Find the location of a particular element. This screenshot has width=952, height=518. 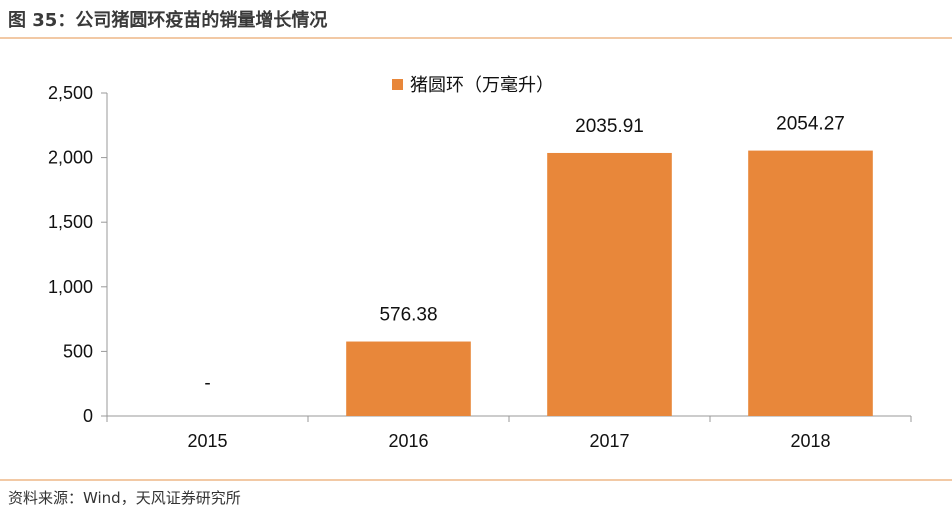

x-tick-label: 2018 is located at coordinates (810, 441).